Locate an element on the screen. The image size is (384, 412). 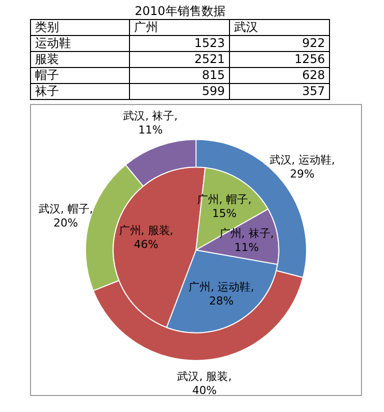
data-label: 599 is located at coordinates (179, 92).